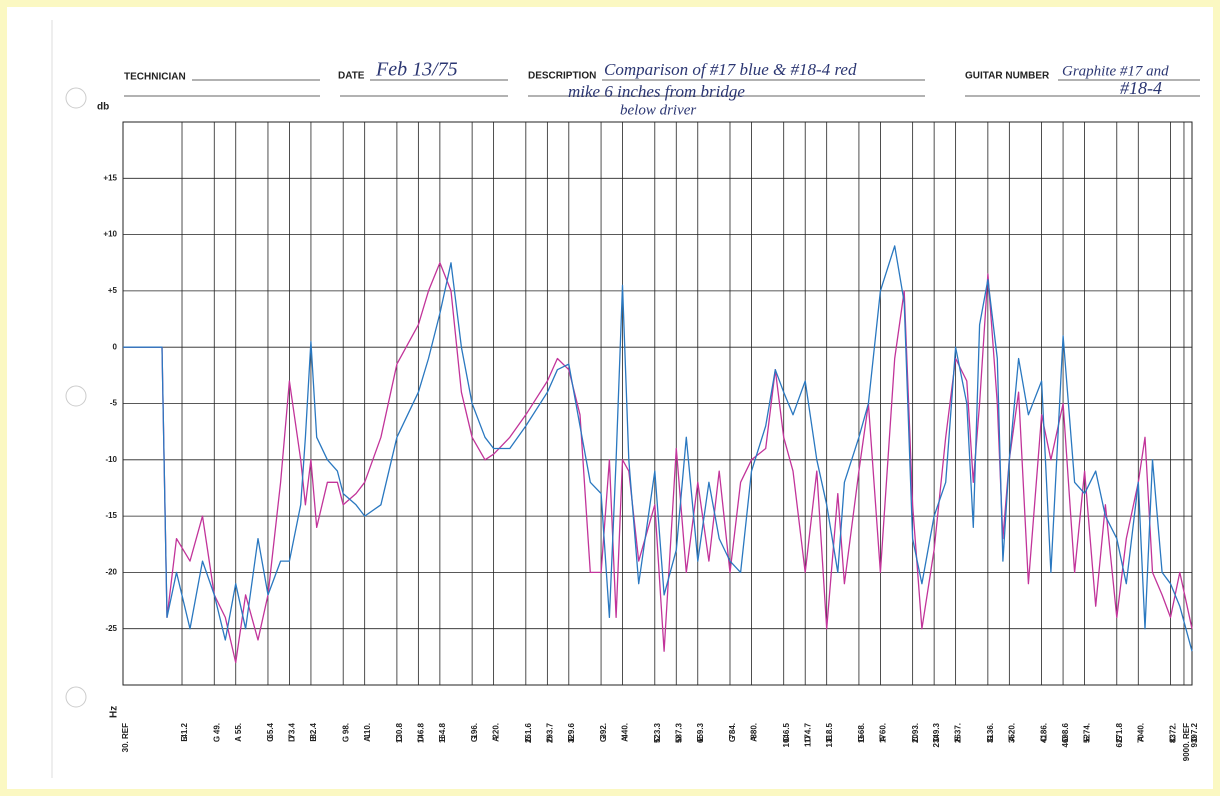 Image resolution: width=1220 pixels, height=796 pixels. What do you see at coordinates (345, 728) in the screenshot?
I see `x-tick-label: 98.` at bounding box center [345, 728].